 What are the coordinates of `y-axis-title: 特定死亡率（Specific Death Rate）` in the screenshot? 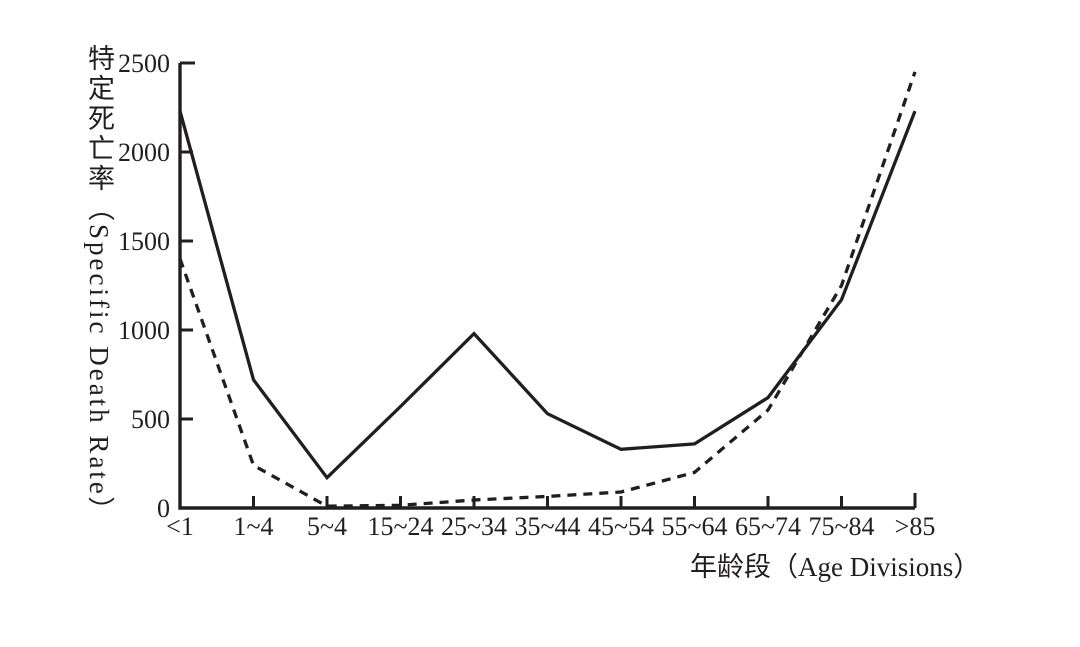 It's located at (99, 285).